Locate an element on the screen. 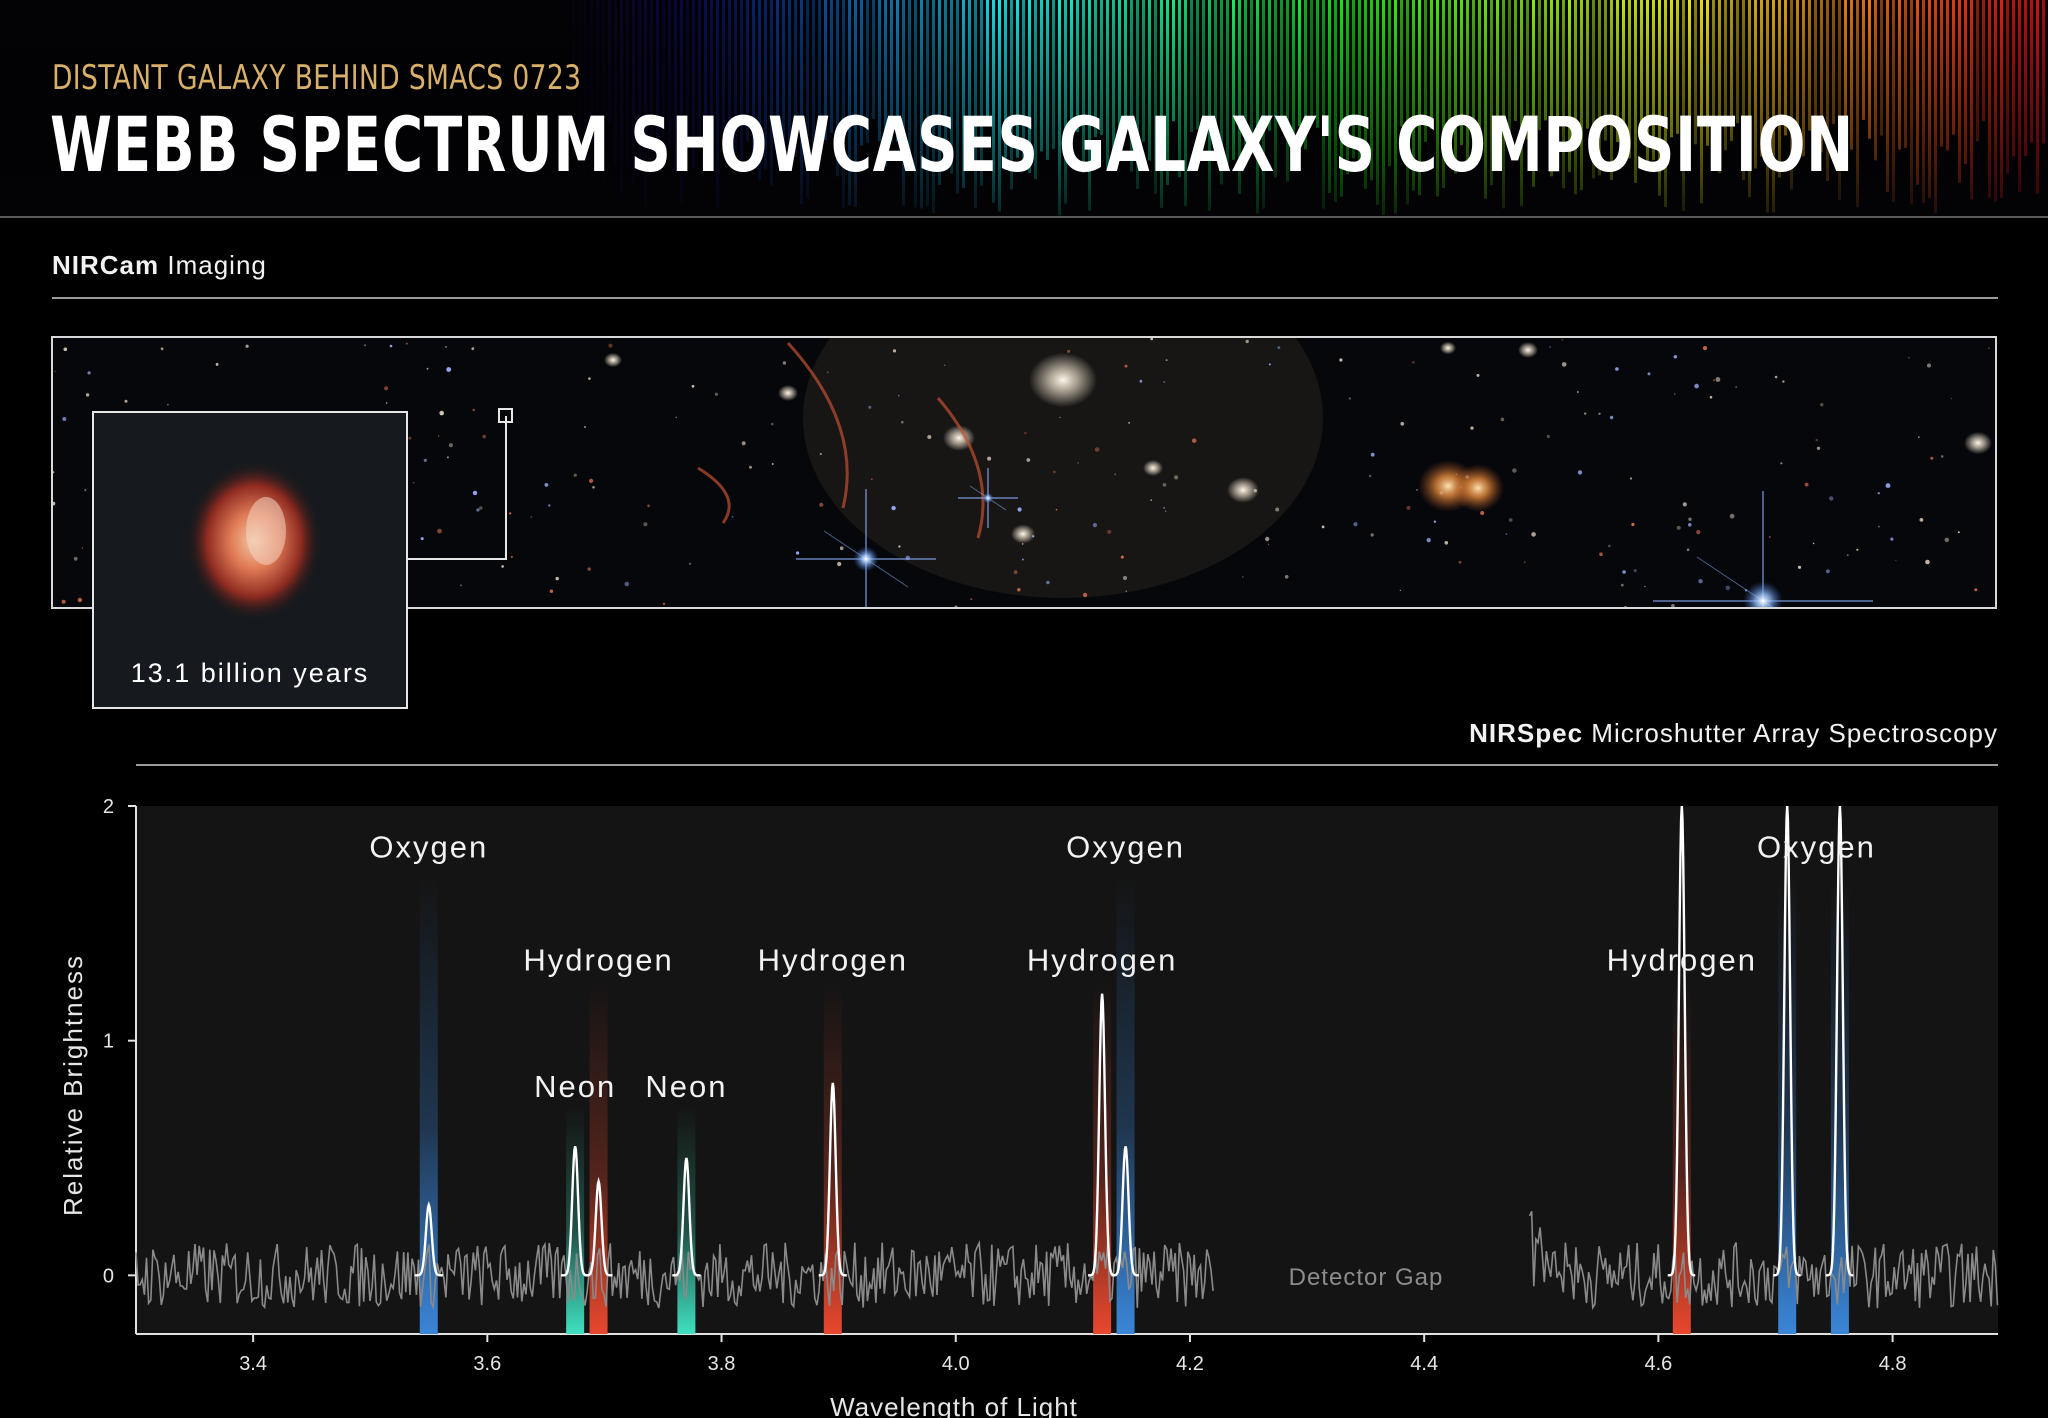 The width and height of the screenshot is (2048, 1418). nirspec-label: NIRSpec Microshutter Array Spectroscopy is located at coordinates (1733, 733).